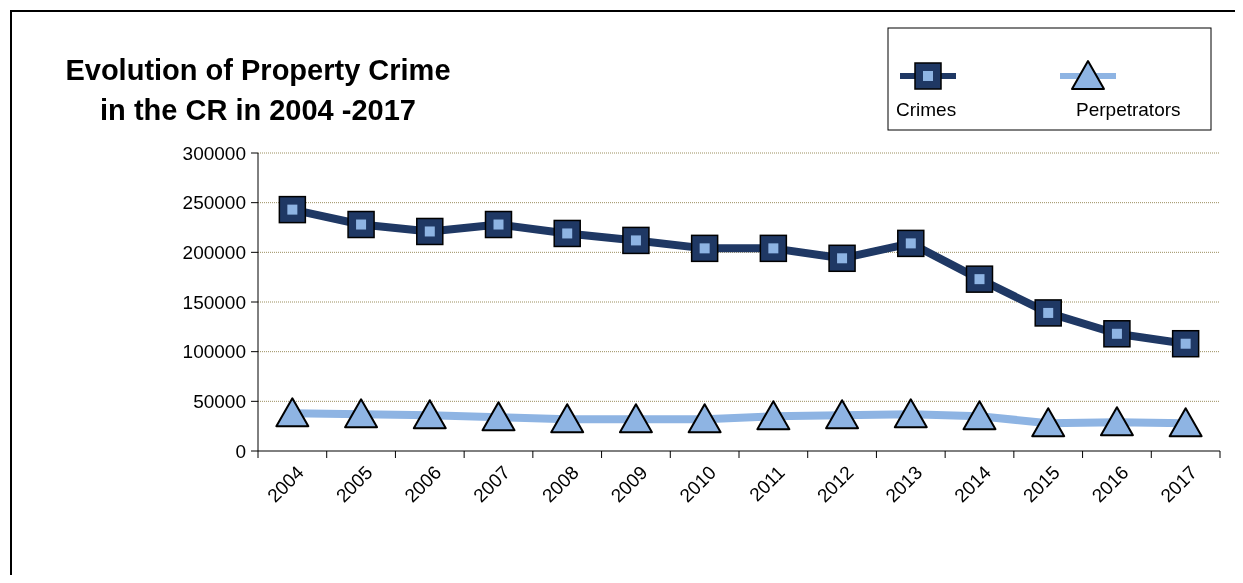 This screenshot has height=583, width=1243. Describe the element at coordinates (240, 451) in the screenshot. I see `y-tick-label: 0` at that location.